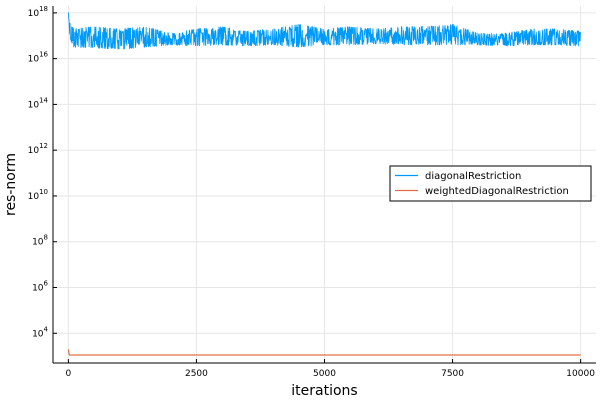  What do you see at coordinates (42, 172) in the screenshot?
I see `y-ticks: 10⁴ 10⁶ 10⁸ 10¹⁰ 10¹² 10¹⁴ 10¹⁶ 10¹⁸` at bounding box center [42, 172].